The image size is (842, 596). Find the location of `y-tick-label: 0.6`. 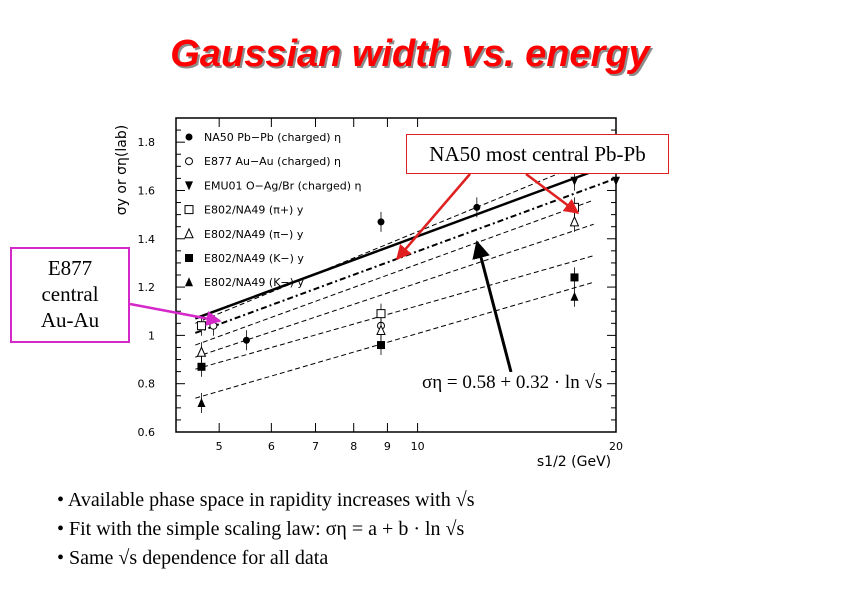

y-tick-label: 0.6 is located at coordinates (147, 432).